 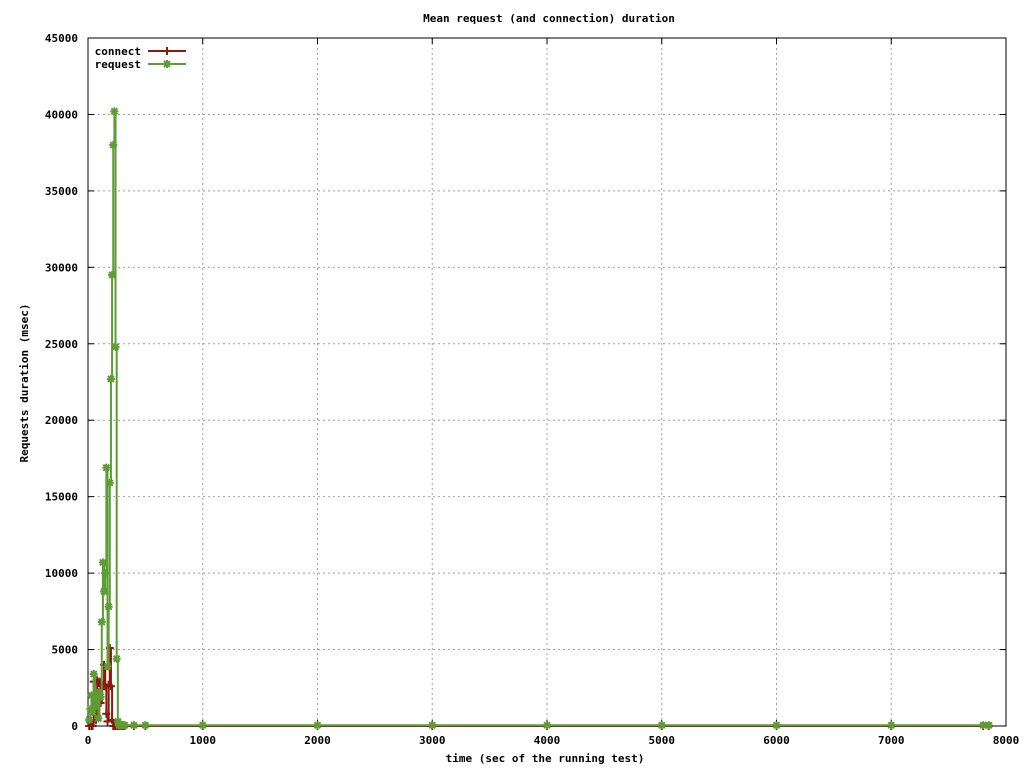 What do you see at coordinates (432, 740) in the screenshot?
I see `x-tick-label: 3000` at bounding box center [432, 740].